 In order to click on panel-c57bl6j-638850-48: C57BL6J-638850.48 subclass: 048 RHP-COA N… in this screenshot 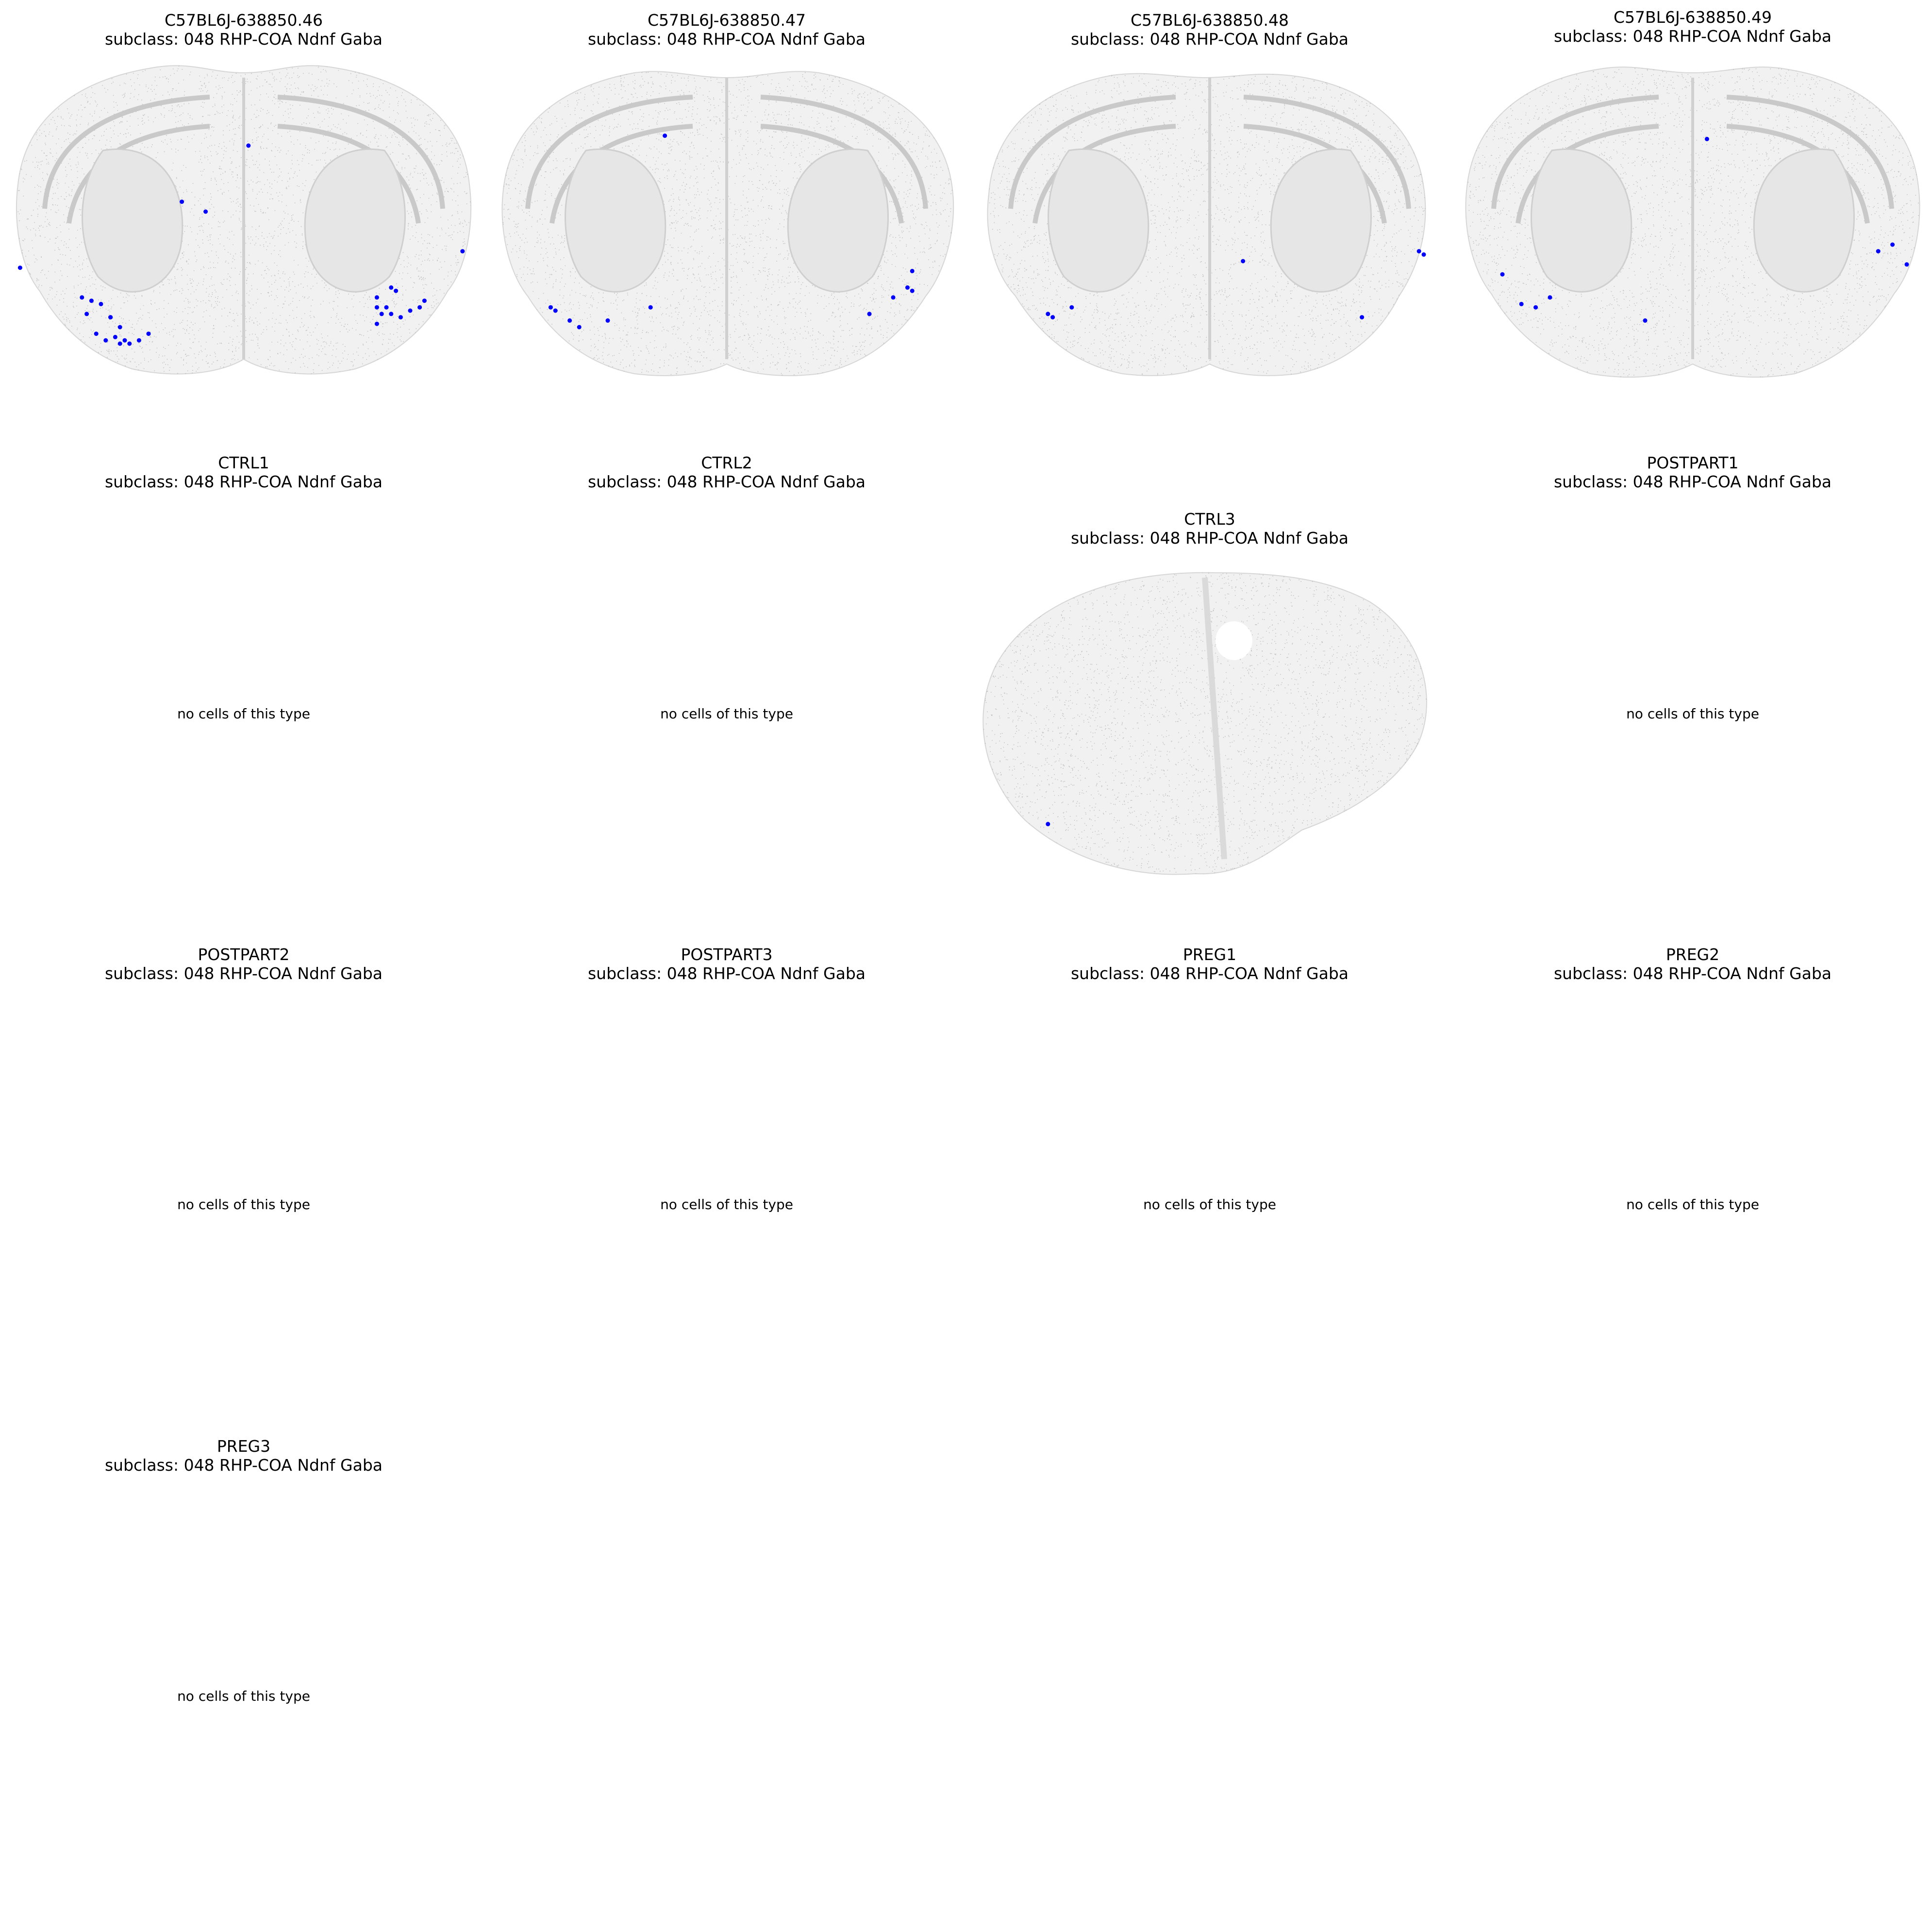, I will do `click(1210, 243)`.